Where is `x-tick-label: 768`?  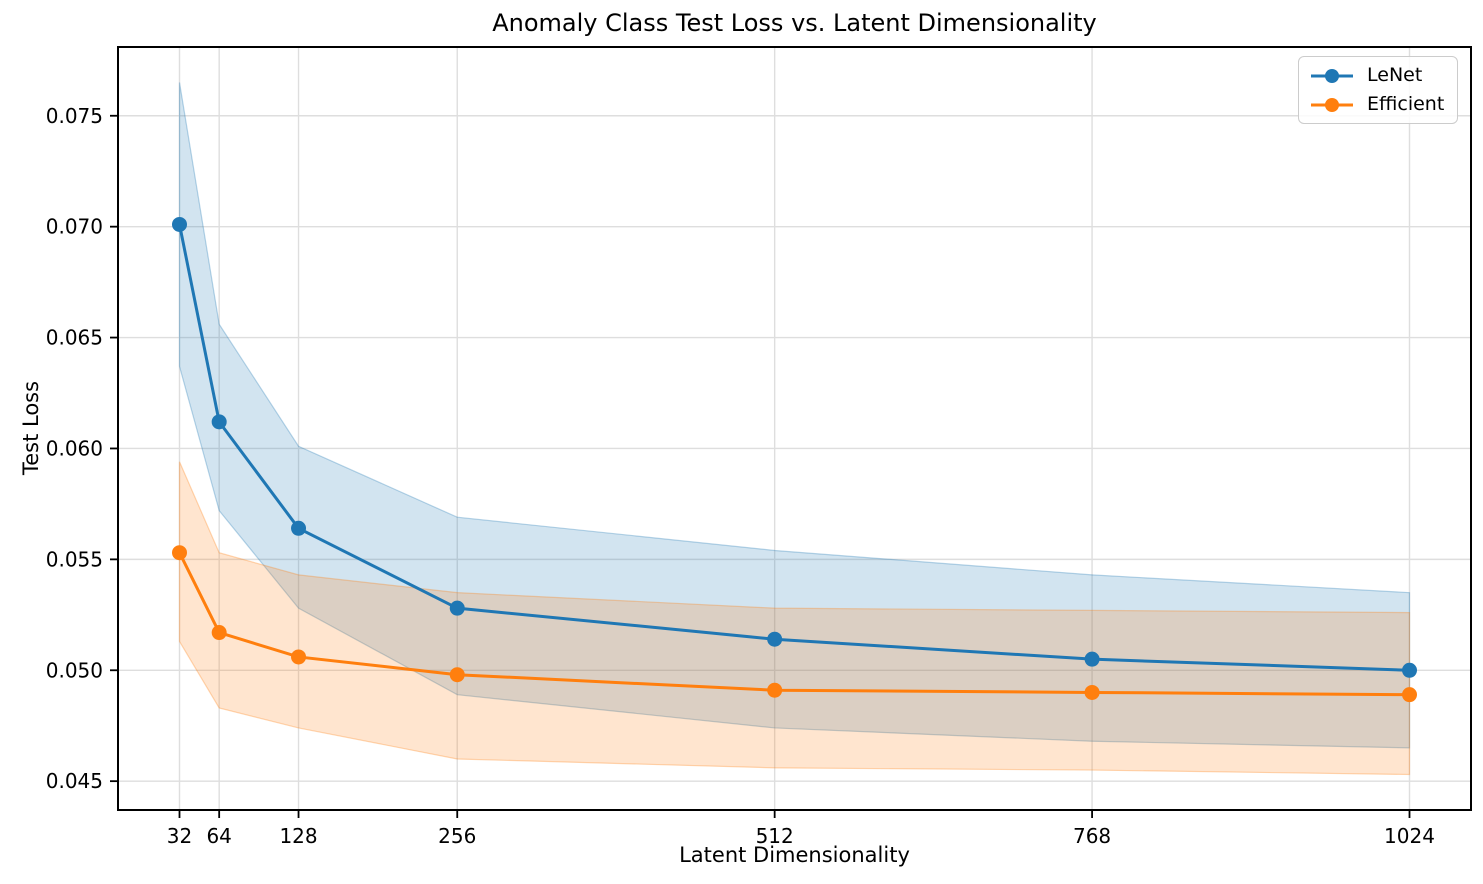
x-tick-label: 768 is located at coordinates (1092, 836).